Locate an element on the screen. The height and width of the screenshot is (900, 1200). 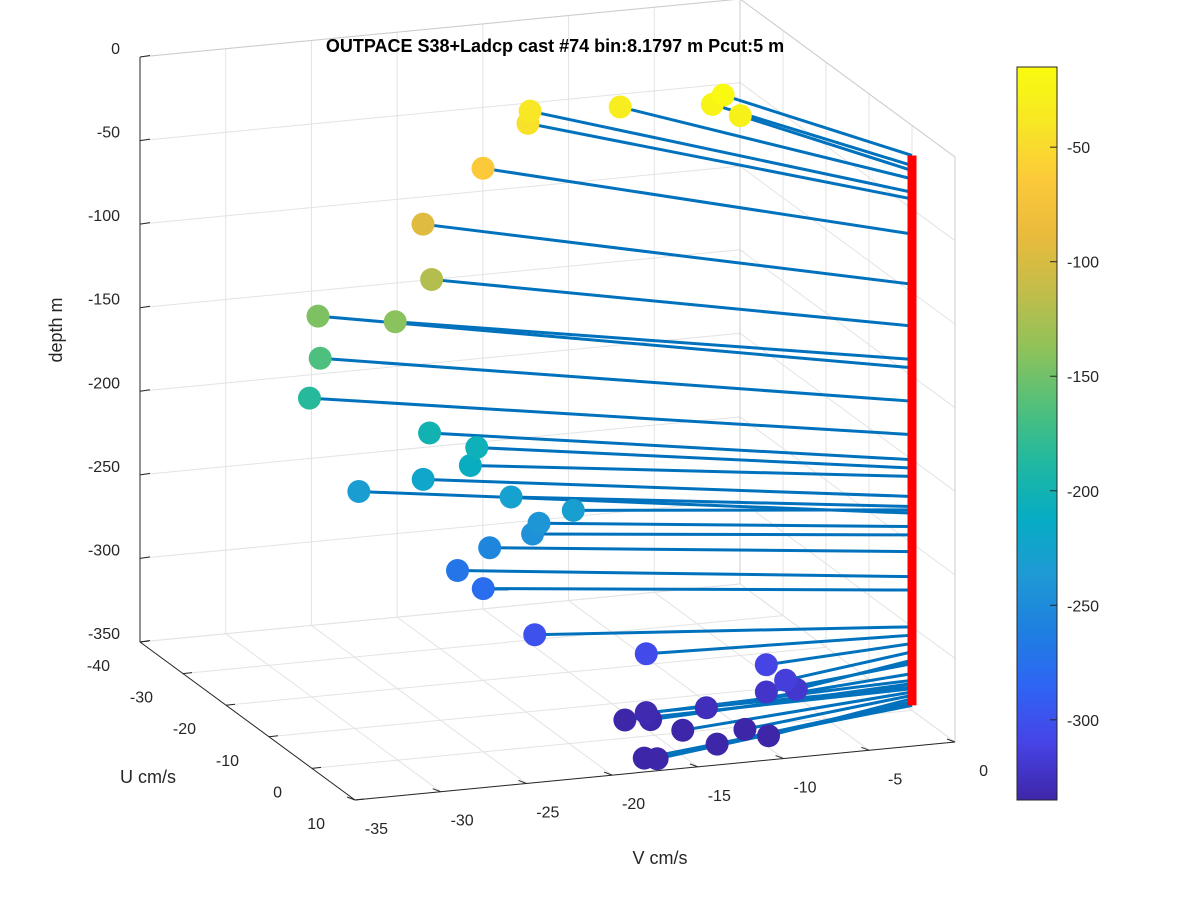
v-axis-line is located at coordinates (655, 771).